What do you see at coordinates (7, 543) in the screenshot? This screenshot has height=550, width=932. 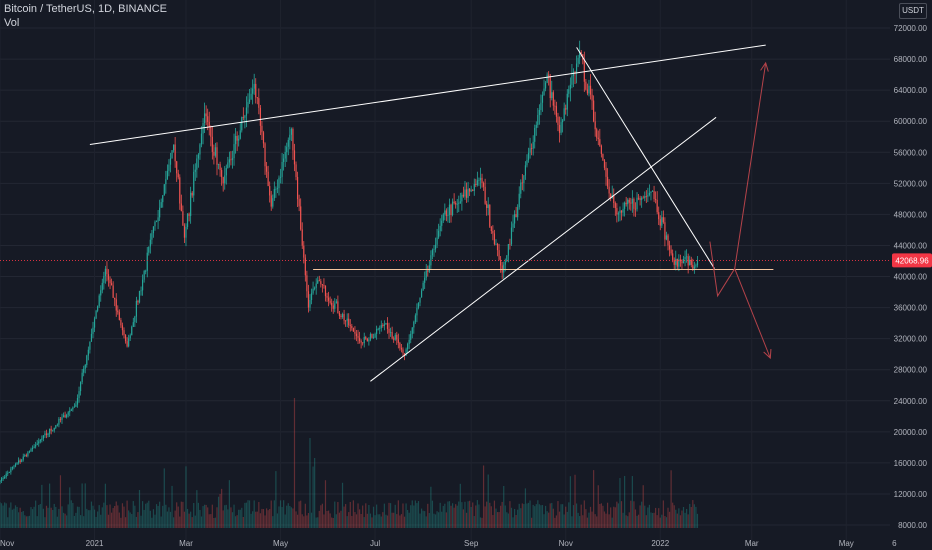 I see `time-tick-label: Nov` at bounding box center [7, 543].